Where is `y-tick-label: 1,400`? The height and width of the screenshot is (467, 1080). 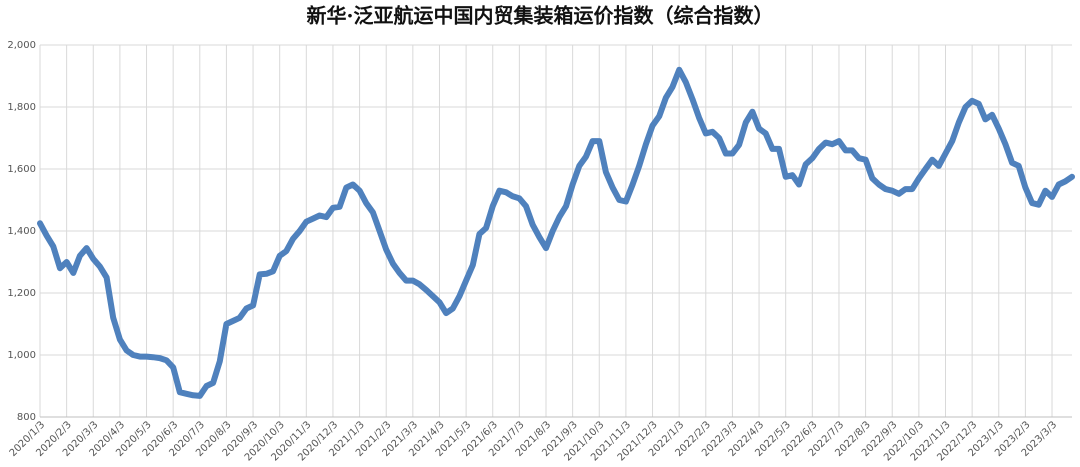
y-tick-label: 1,400 is located at coordinates (21, 231).